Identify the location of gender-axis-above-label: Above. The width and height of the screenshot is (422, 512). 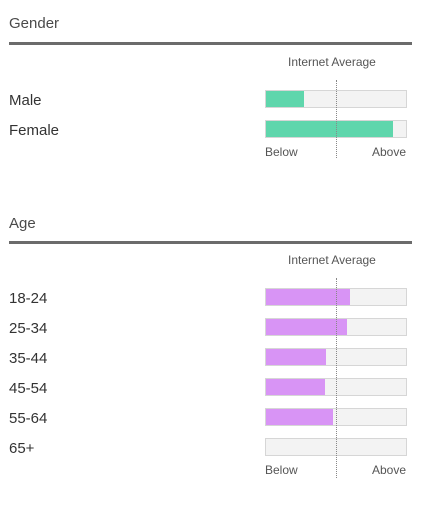
(389, 152).